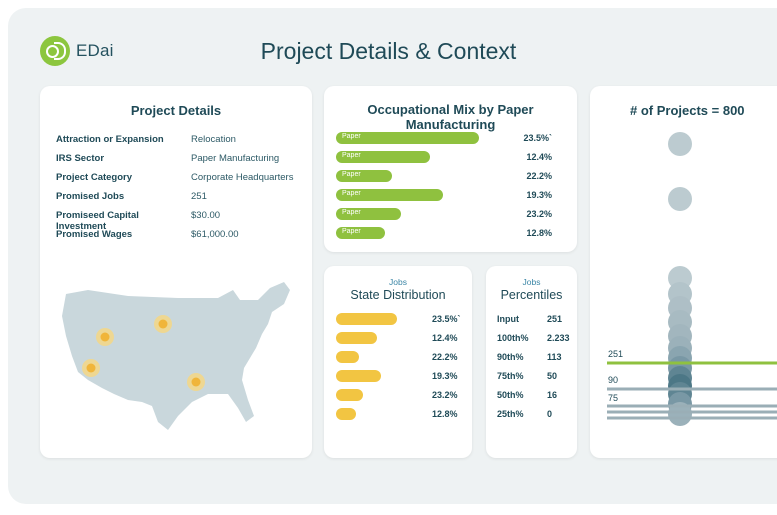 The height and width of the screenshot is (515, 777). What do you see at coordinates (539, 195) in the screenshot?
I see `occupation-bar-value: 19.3%` at bounding box center [539, 195].